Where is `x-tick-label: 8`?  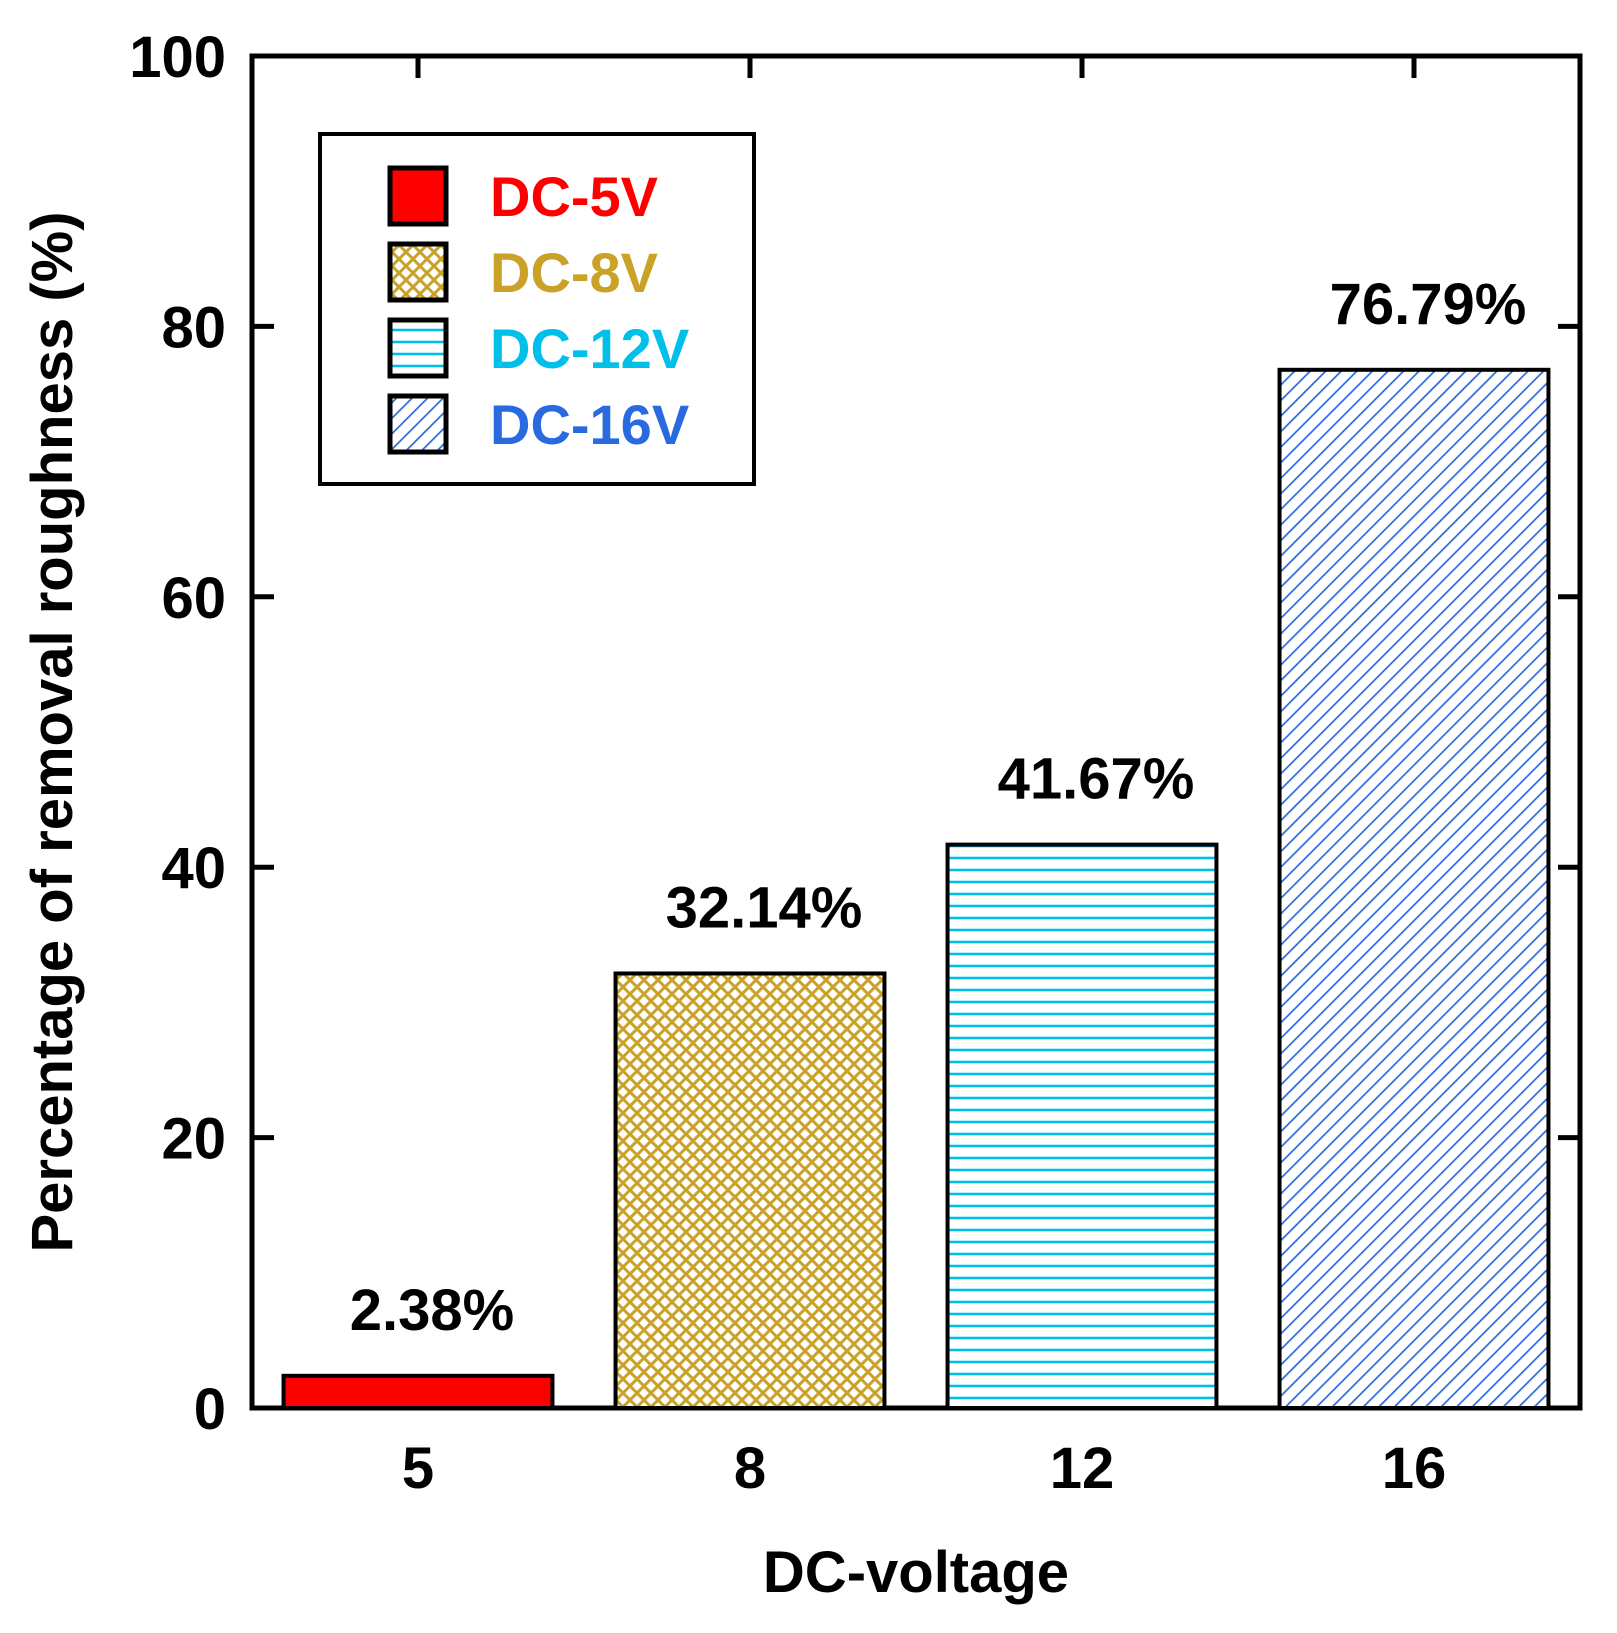 x-tick-label: 8 is located at coordinates (750, 1468).